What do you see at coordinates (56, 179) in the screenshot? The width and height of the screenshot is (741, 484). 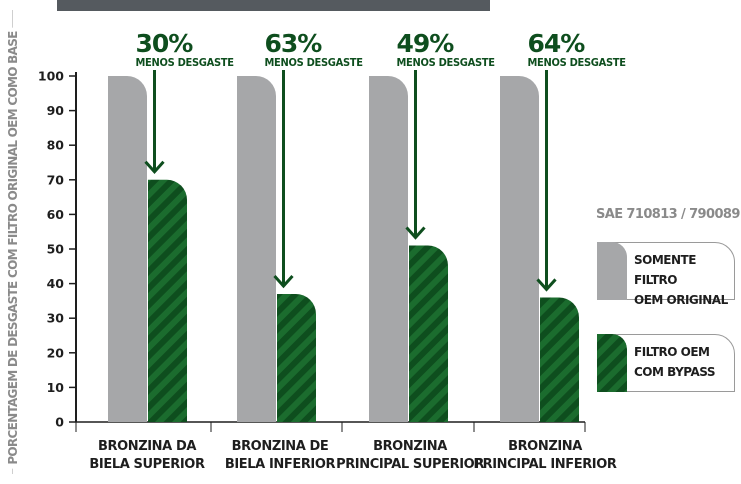 I see `y-tick-label: 70` at bounding box center [56, 179].